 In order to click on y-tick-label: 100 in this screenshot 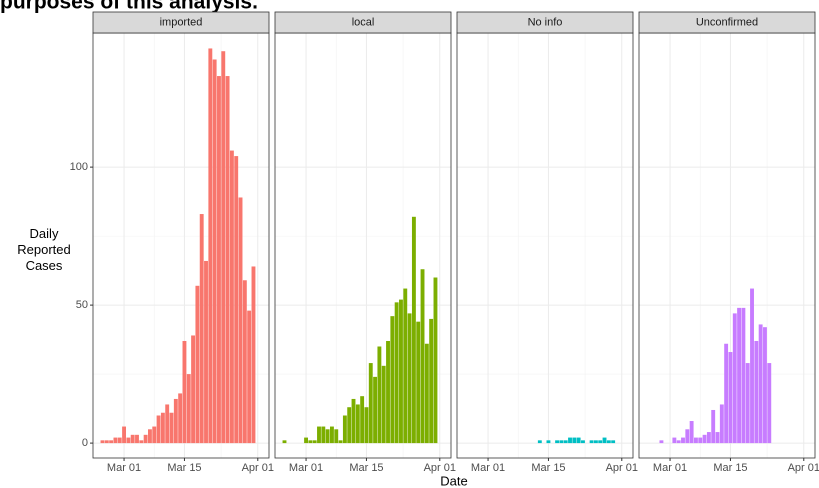, I will do `click(79, 167)`.